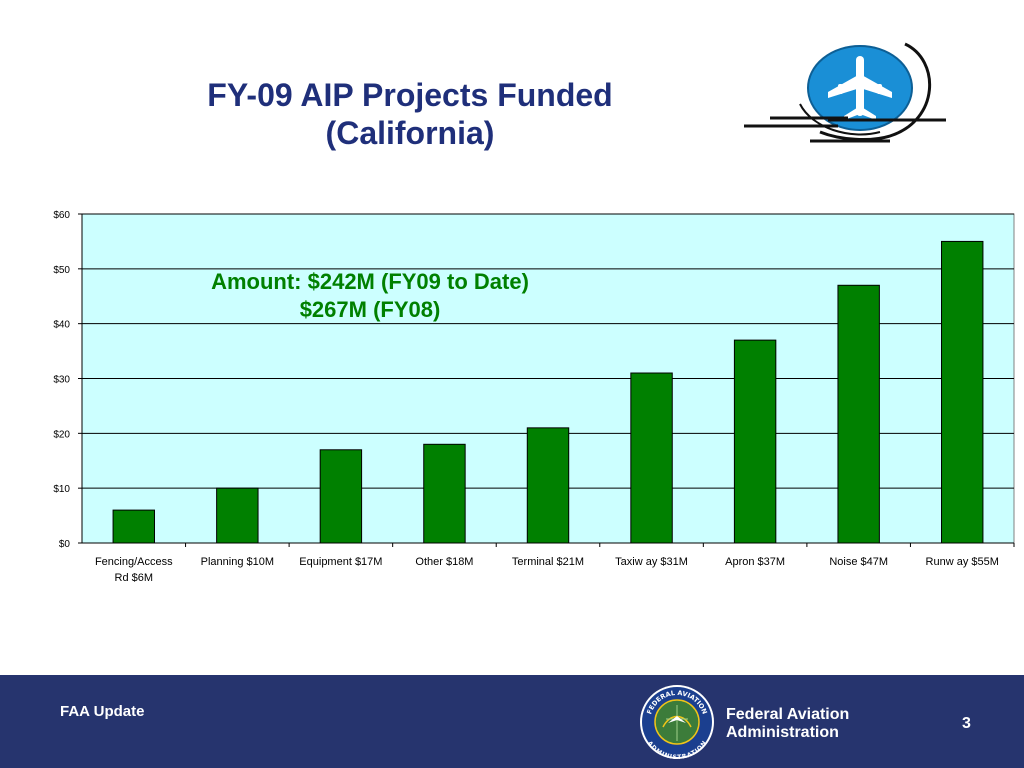 This screenshot has height=768, width=1024. Describe the element at coordinates (61, 325) in the screenshot. I see `y-tick-label: $40` at that location.